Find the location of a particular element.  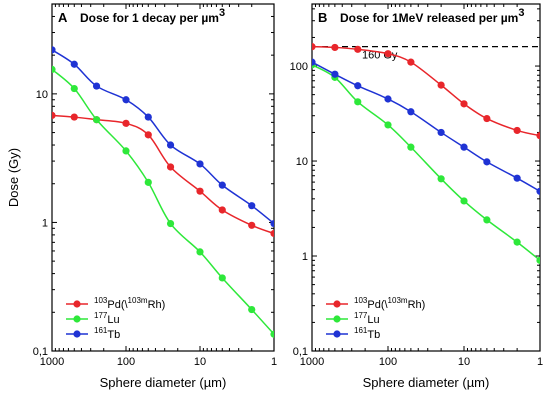

panel-letter: B is located at coordinates (322, 17).